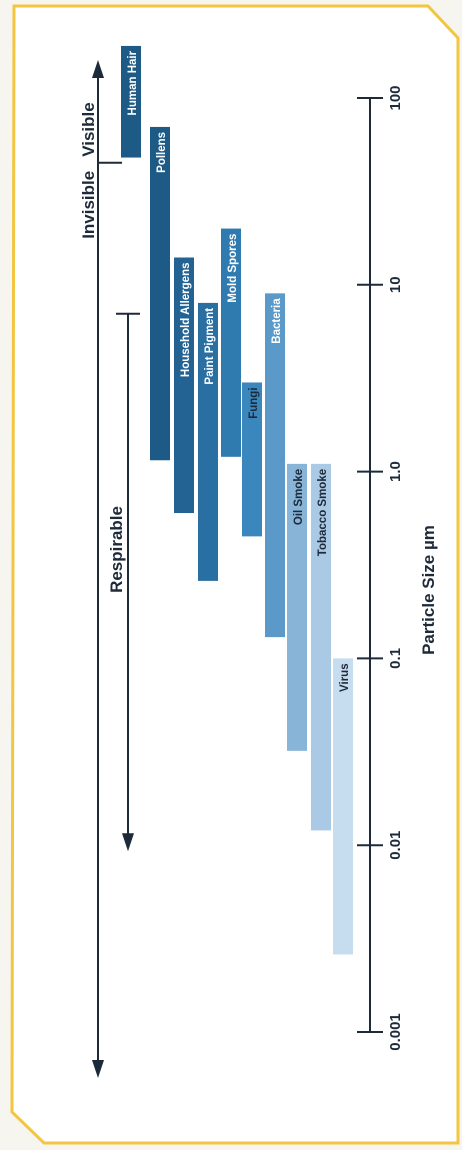  I want to click on tick-label-0-01: 0.01, so click(395, 845).